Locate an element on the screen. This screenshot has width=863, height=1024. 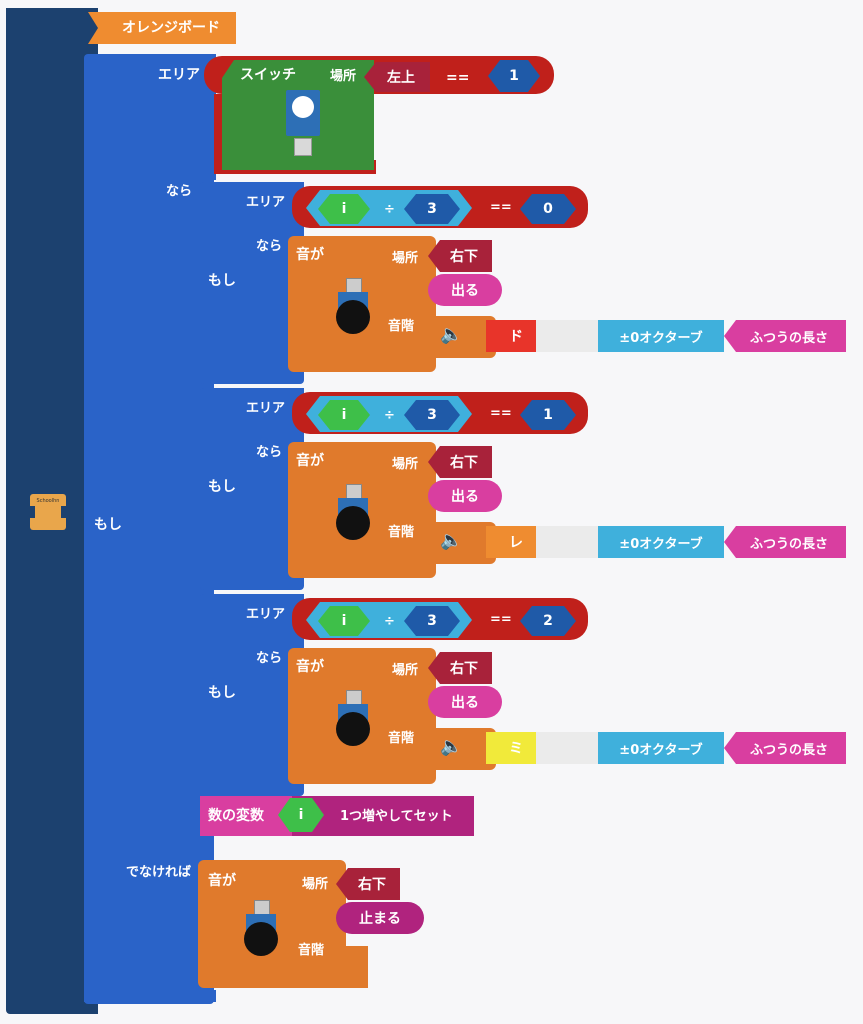
divisor-hex-2: 3 is located at coordinates (432, 621).